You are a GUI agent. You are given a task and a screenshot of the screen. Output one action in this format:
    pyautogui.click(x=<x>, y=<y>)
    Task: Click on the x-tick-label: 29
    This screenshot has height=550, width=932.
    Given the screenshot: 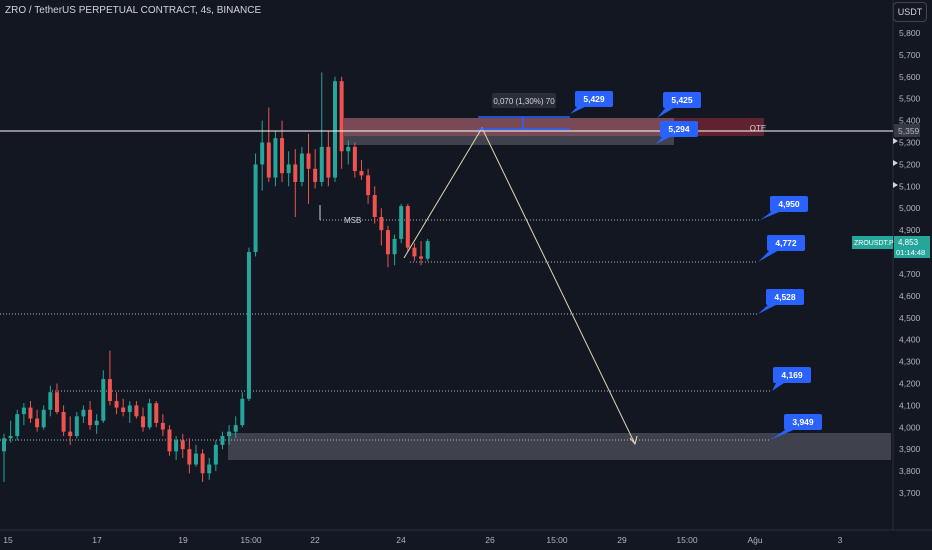 What is the action you would take?
    pyautogui.click(x=622, y=540)
    